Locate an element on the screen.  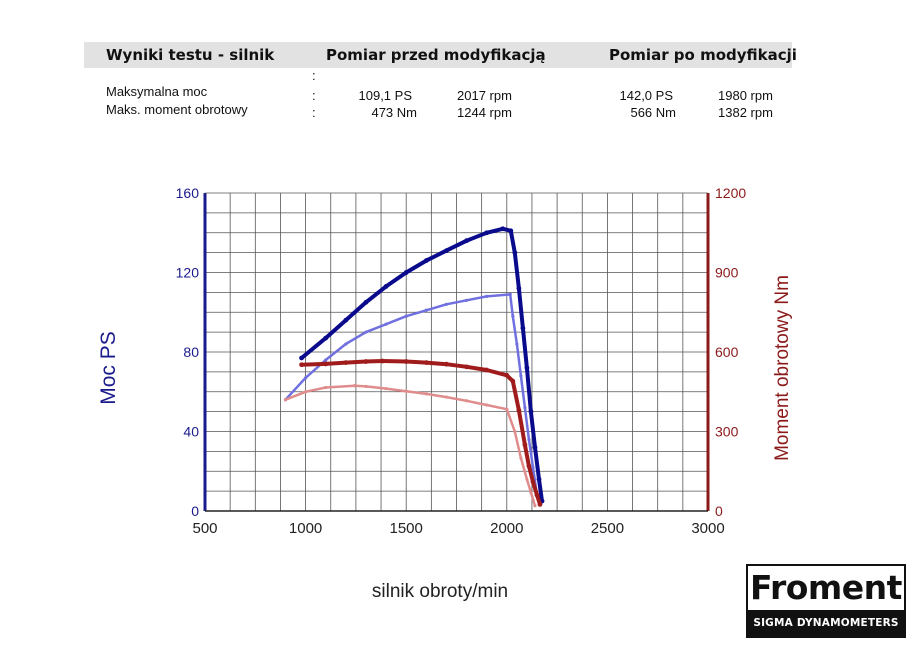
after-max-torque: 566 Nm is located at coordinates (653, 112).